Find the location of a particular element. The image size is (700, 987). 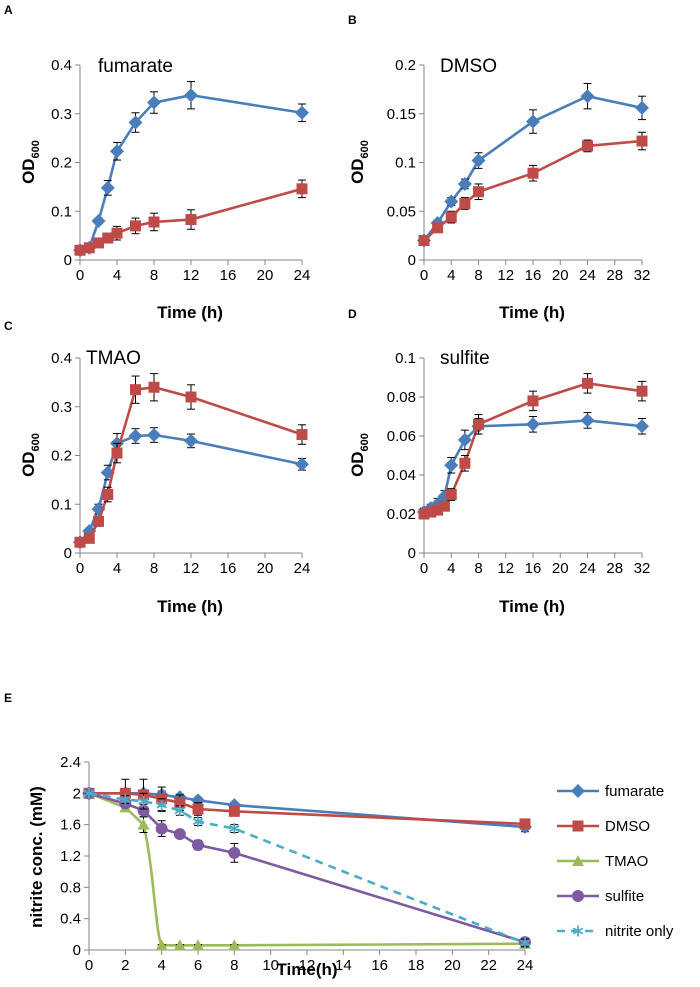

x-axis-label: Time (h) is located at coordinates (190, 606).